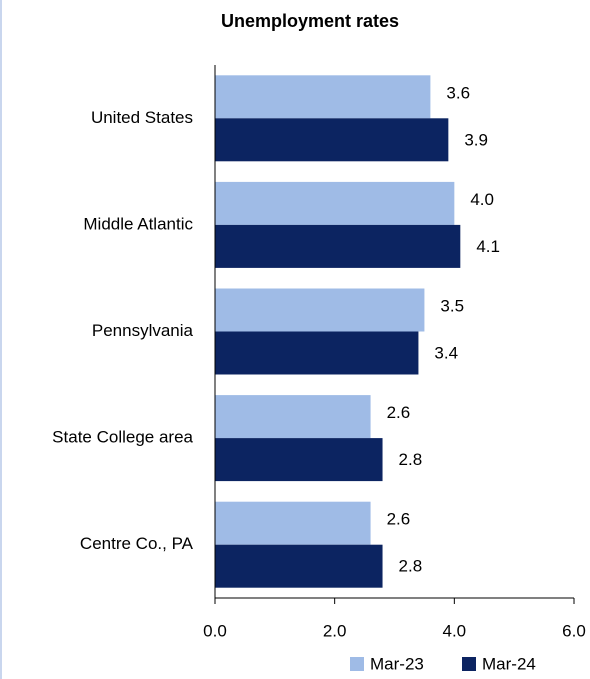 The width and height of the screenshot is (590, 679). Describe the element at coordinates (397, 663) in the screenshot. I see `legend-label: Mar-23` at that location.